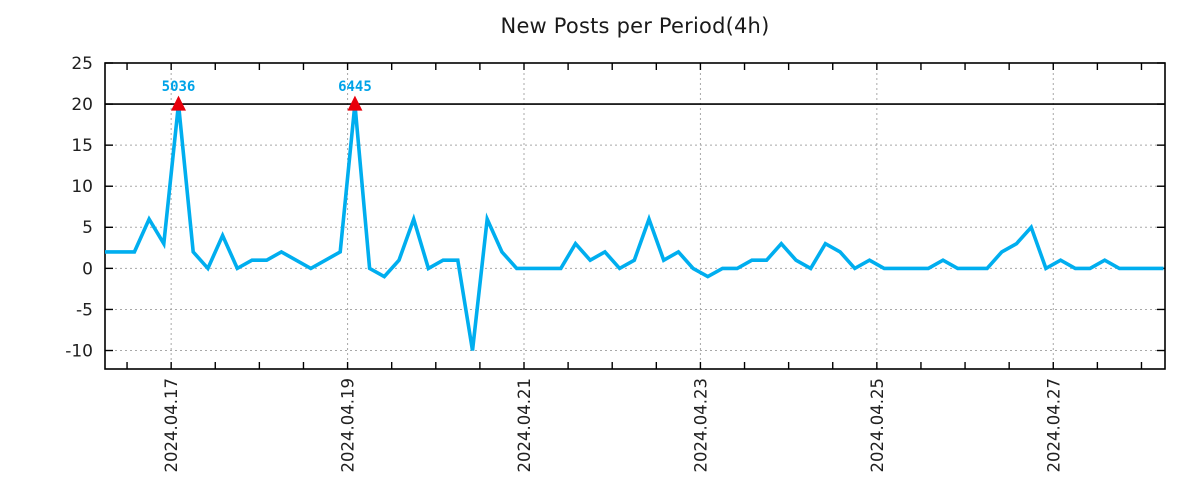 The image size is (1200, 500). Describe the element at coordinates (524, 425) in the screenshot. I see `x-axis-tick-label: 2024.04.21` at that location.